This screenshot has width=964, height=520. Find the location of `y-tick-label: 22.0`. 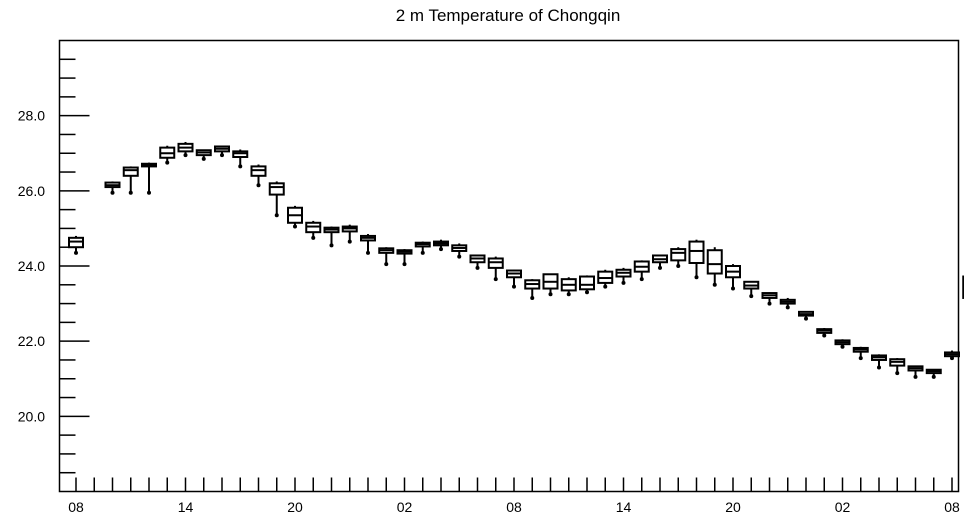

y-tick-label: 22.0 is located at coordinates (31, 341).